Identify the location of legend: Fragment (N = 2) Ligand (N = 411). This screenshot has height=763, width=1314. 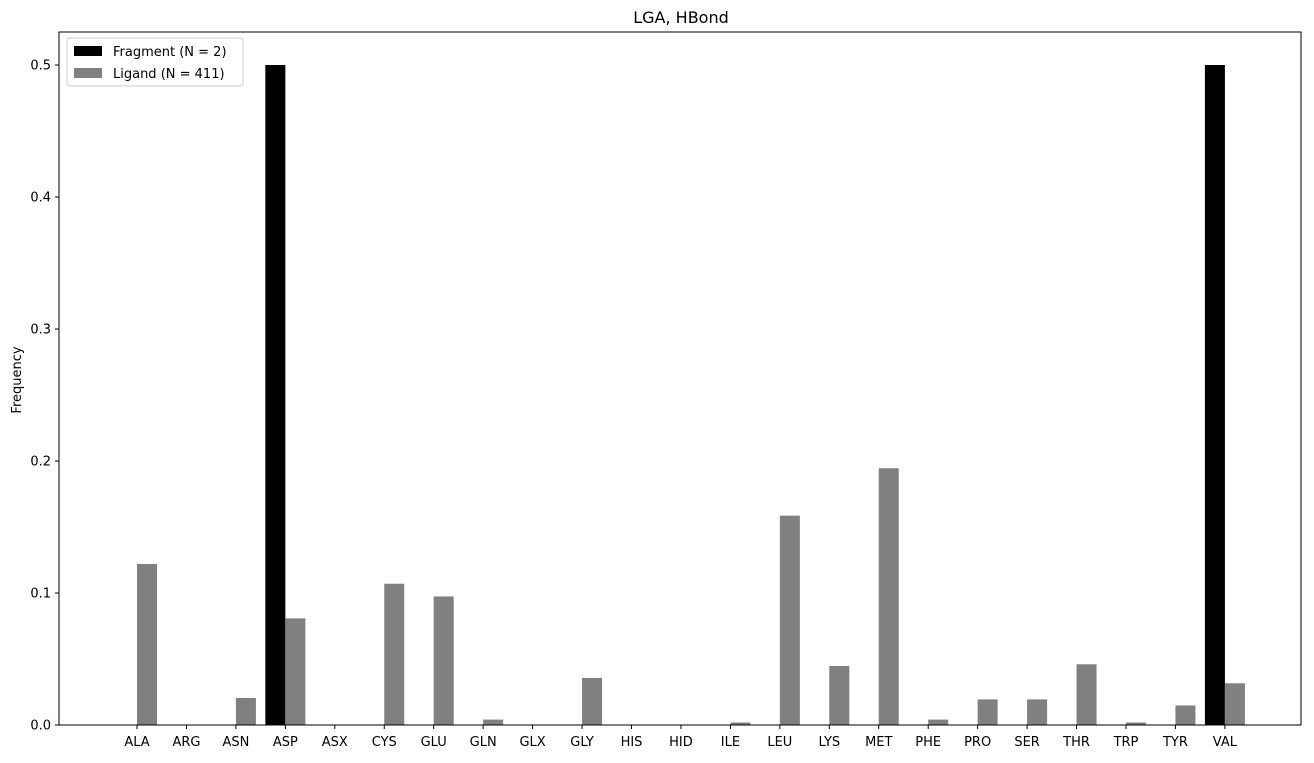
(155, 62).